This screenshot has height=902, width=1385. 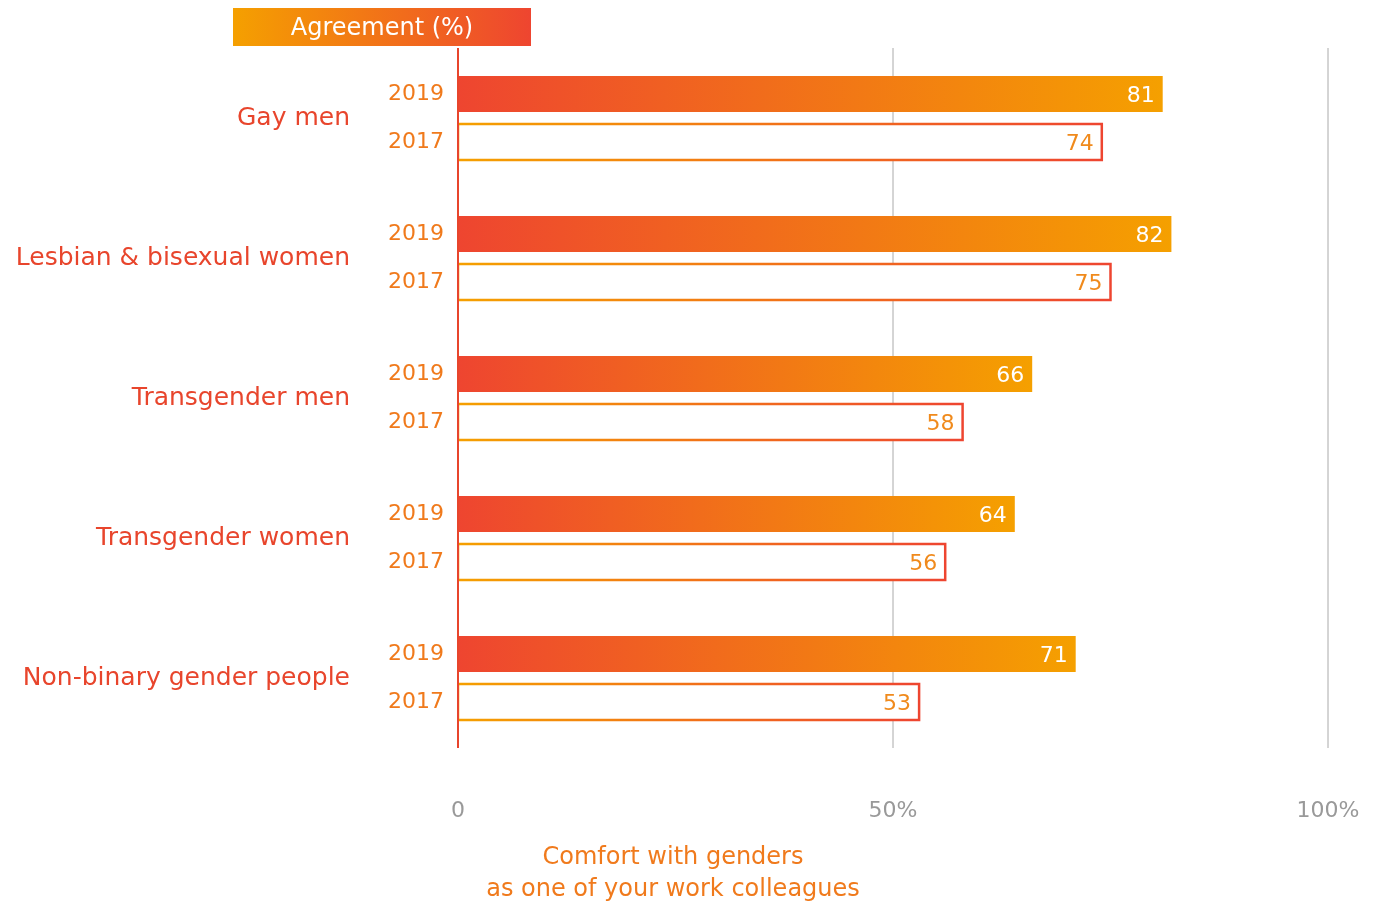 What do you see at coordinates (222, 536) in the screenshot?
I see `y-tick-label: Transgender women` at bounding box center [222, 536].